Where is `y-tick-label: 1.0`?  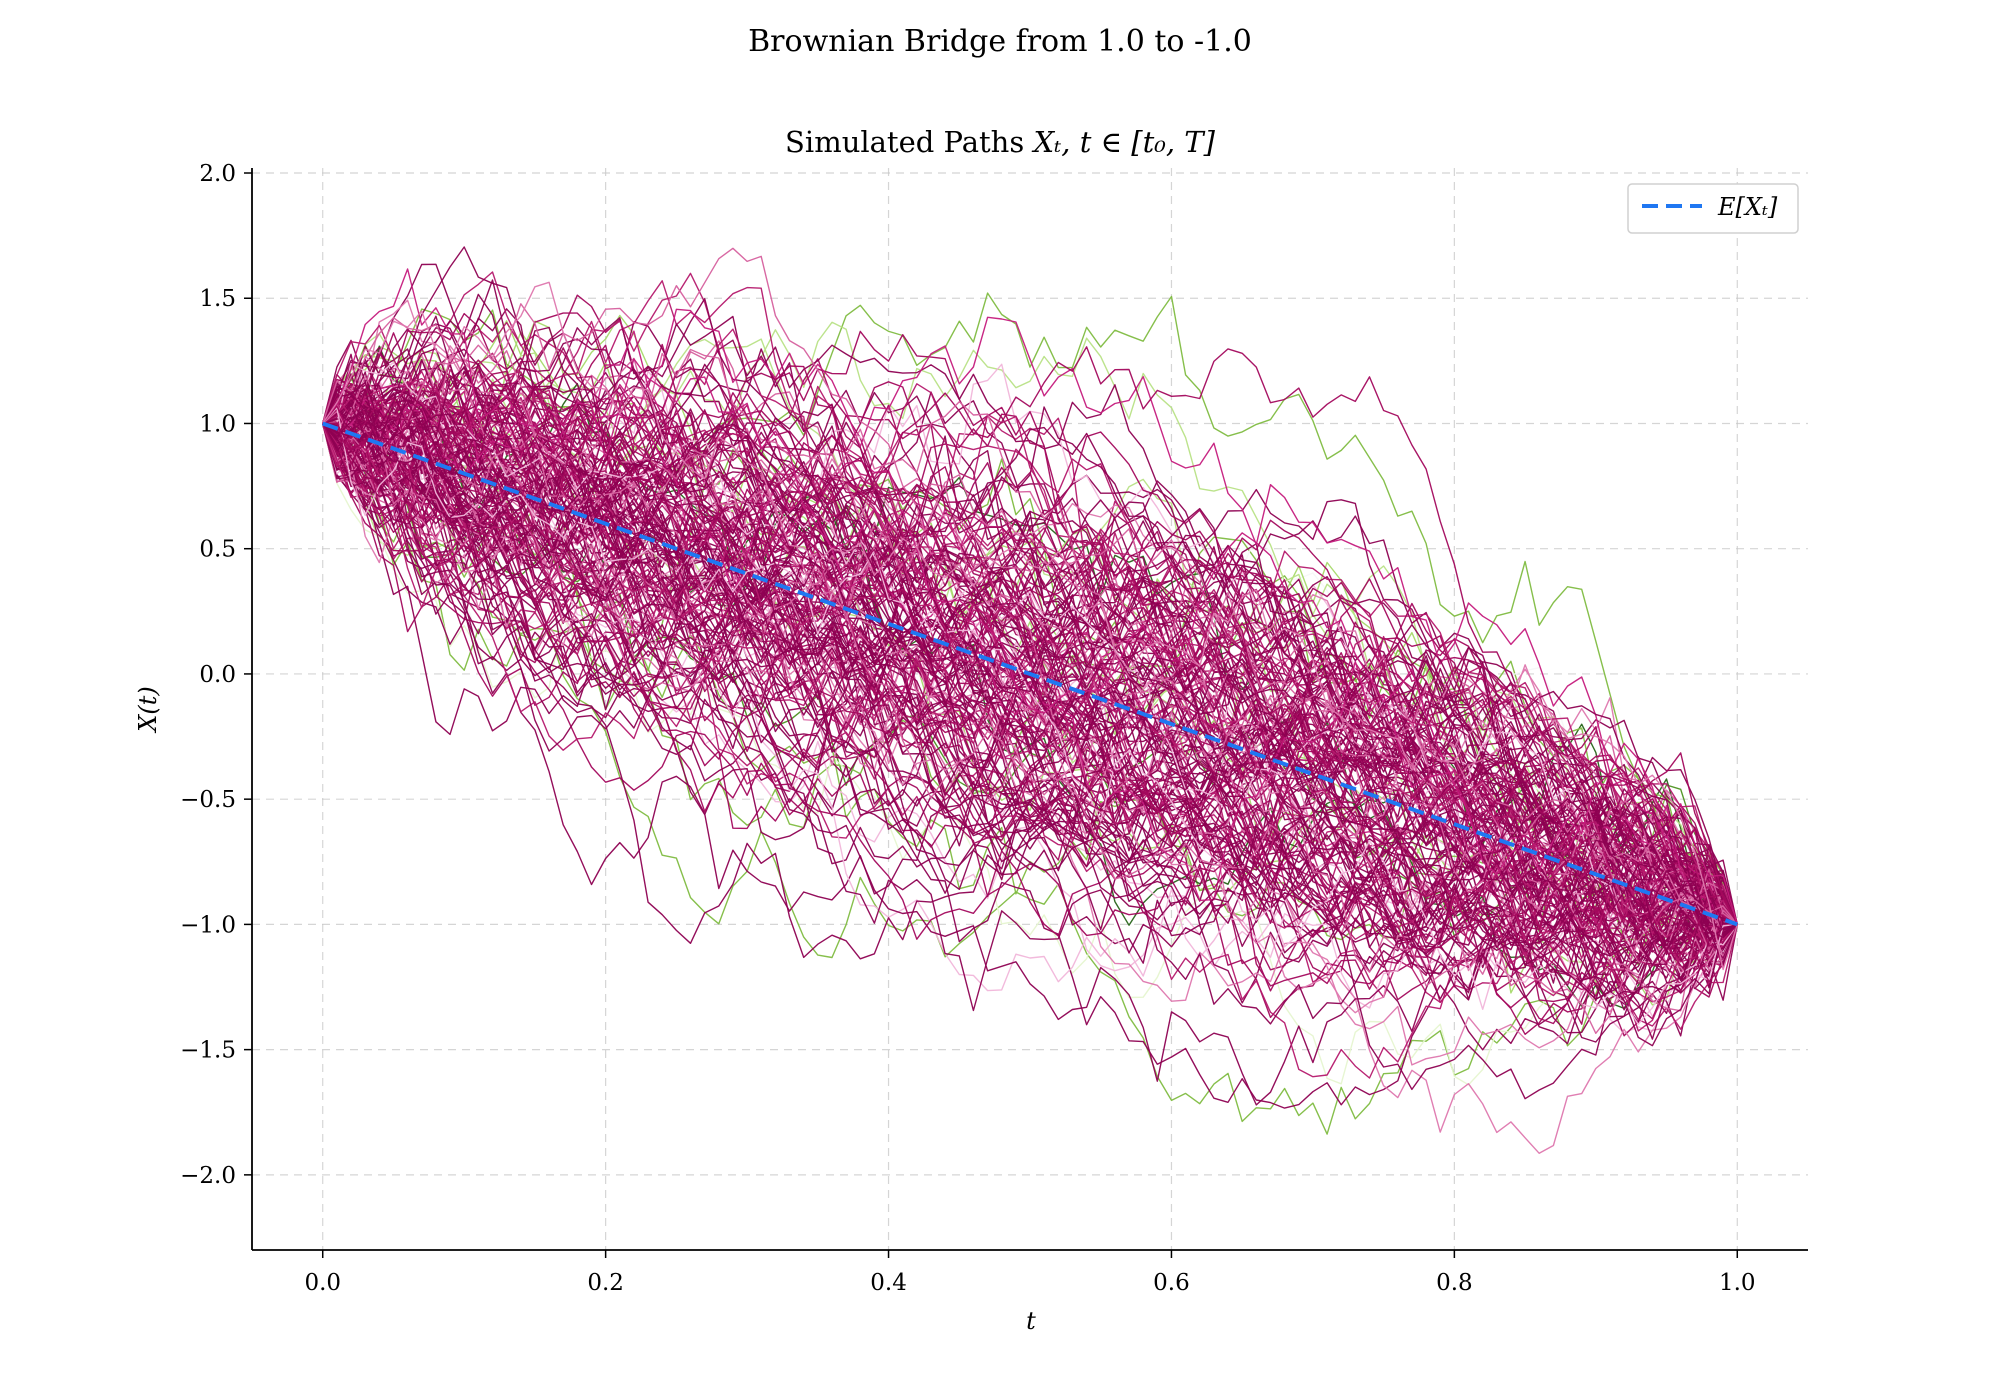
y-tick-label: 1.0 is located at coordinates (217, 424).